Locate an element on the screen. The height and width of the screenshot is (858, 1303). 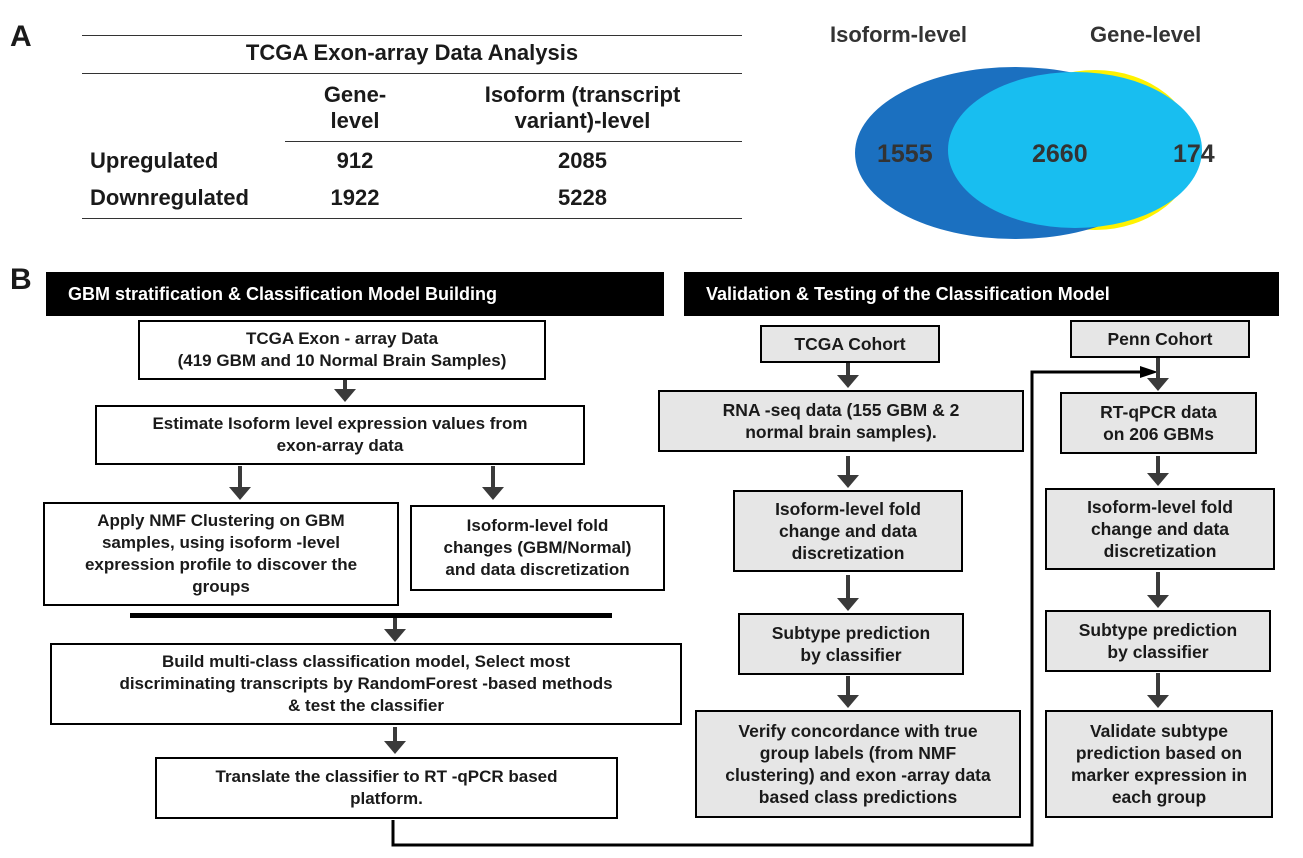
venn-label-isoform: Isoform-level is located at coordinates (898, 34).